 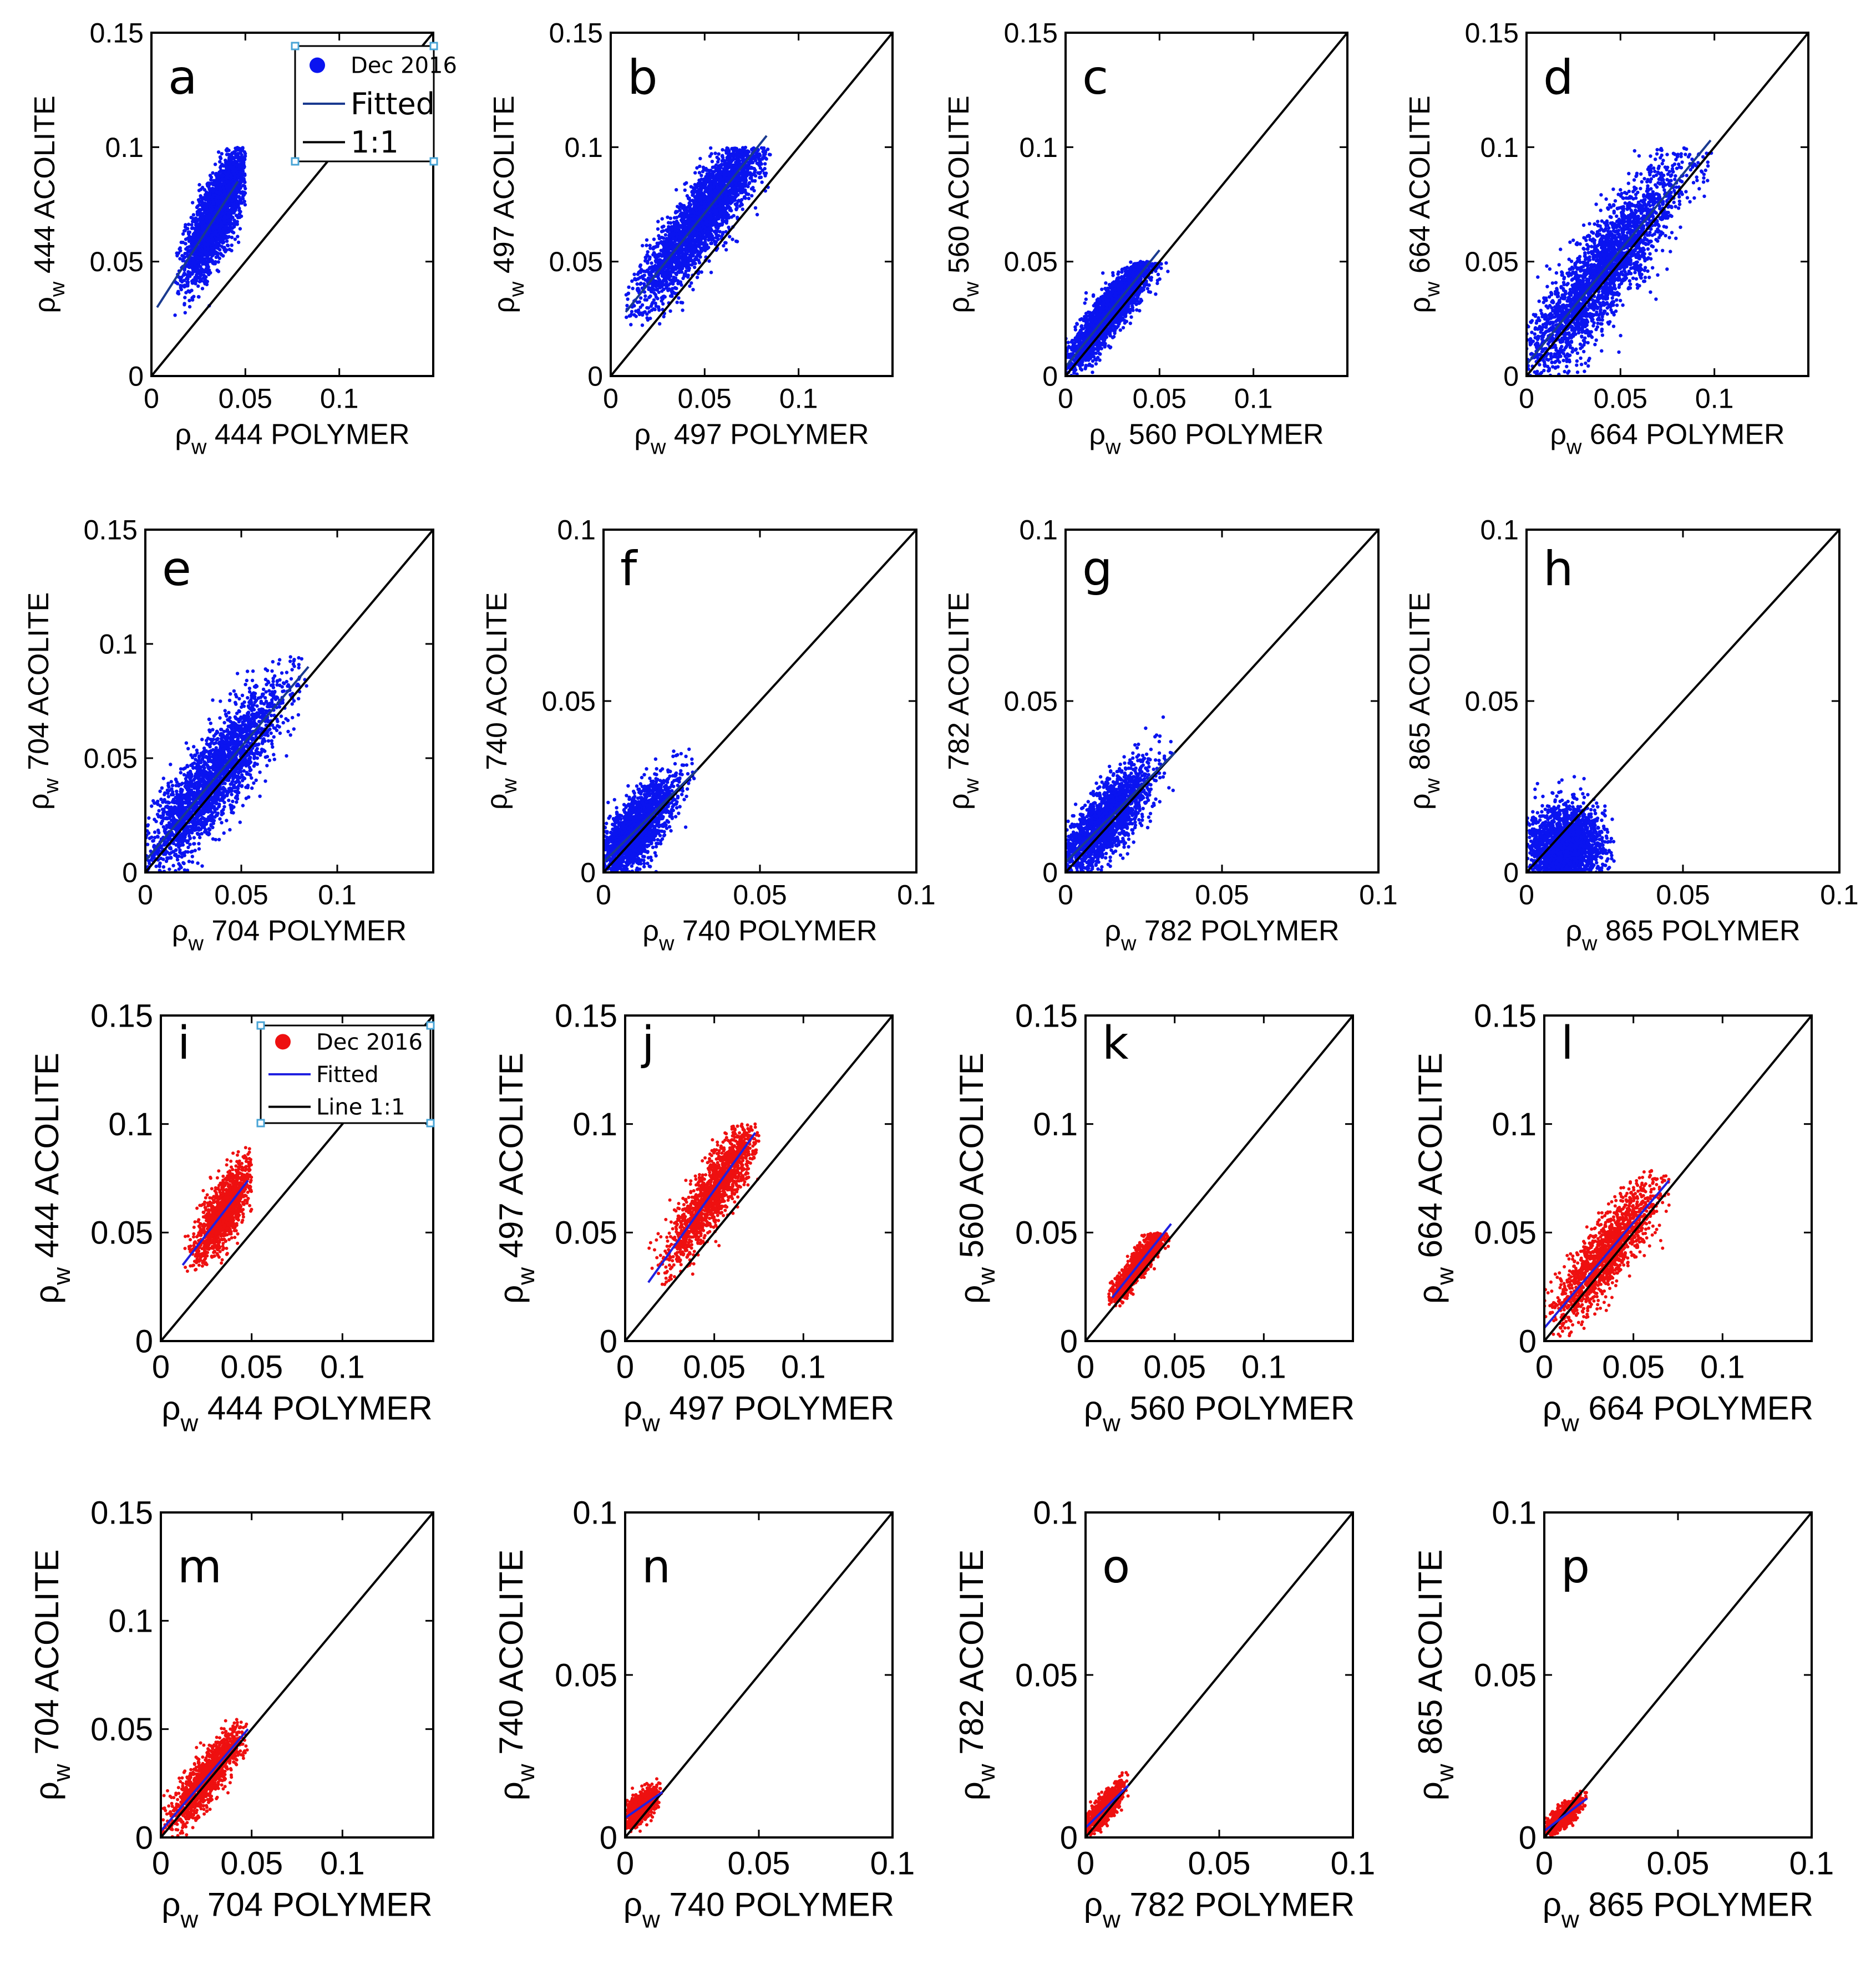 I want to click on x-tick-label: 0.1, so click(x=339, y=399).